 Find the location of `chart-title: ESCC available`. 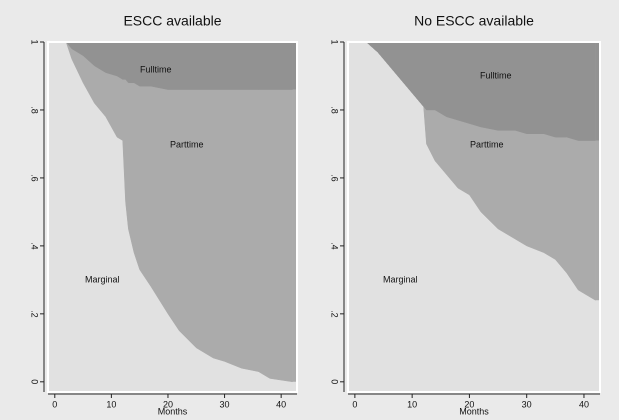

chart-title: ESCC available is located at coordinates (172, 21).